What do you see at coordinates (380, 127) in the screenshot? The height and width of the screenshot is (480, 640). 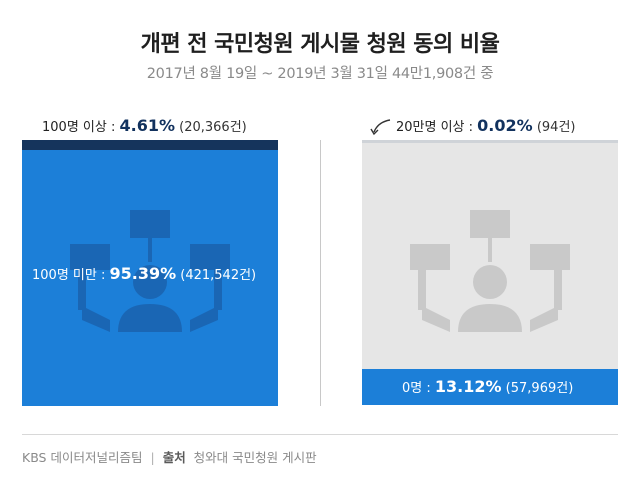 I see `arrow-icon` at bounding box center [380, 127].